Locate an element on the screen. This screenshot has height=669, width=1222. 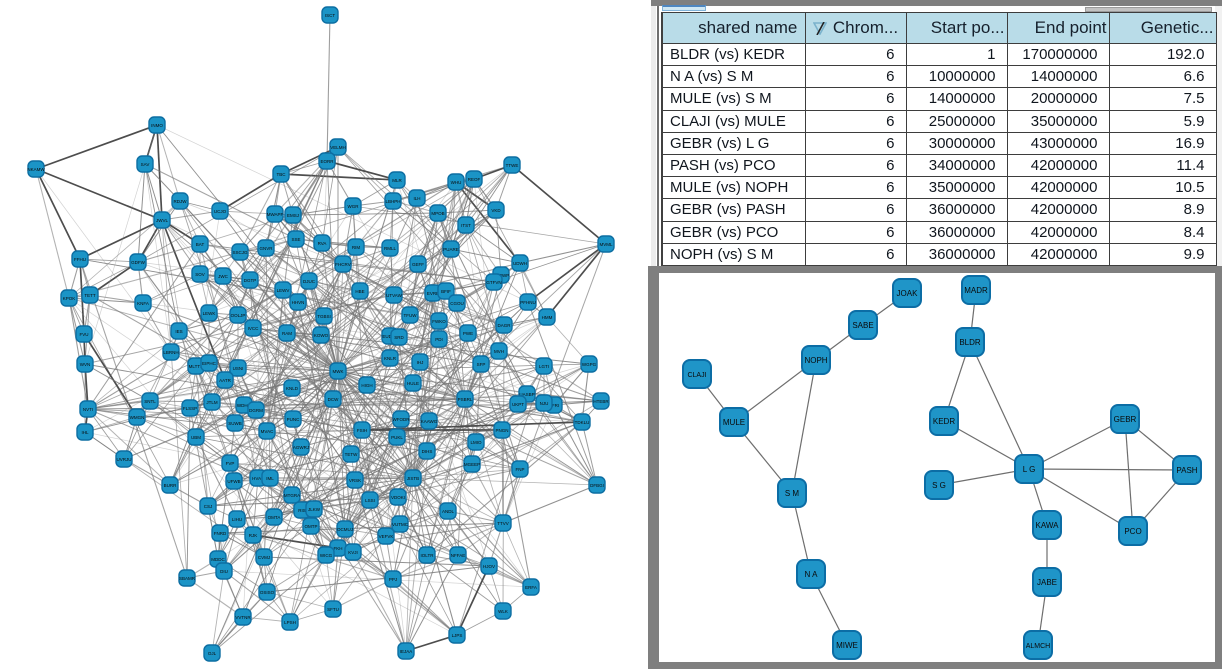
svg-text: LSSI is located at coordinates (370, 500).